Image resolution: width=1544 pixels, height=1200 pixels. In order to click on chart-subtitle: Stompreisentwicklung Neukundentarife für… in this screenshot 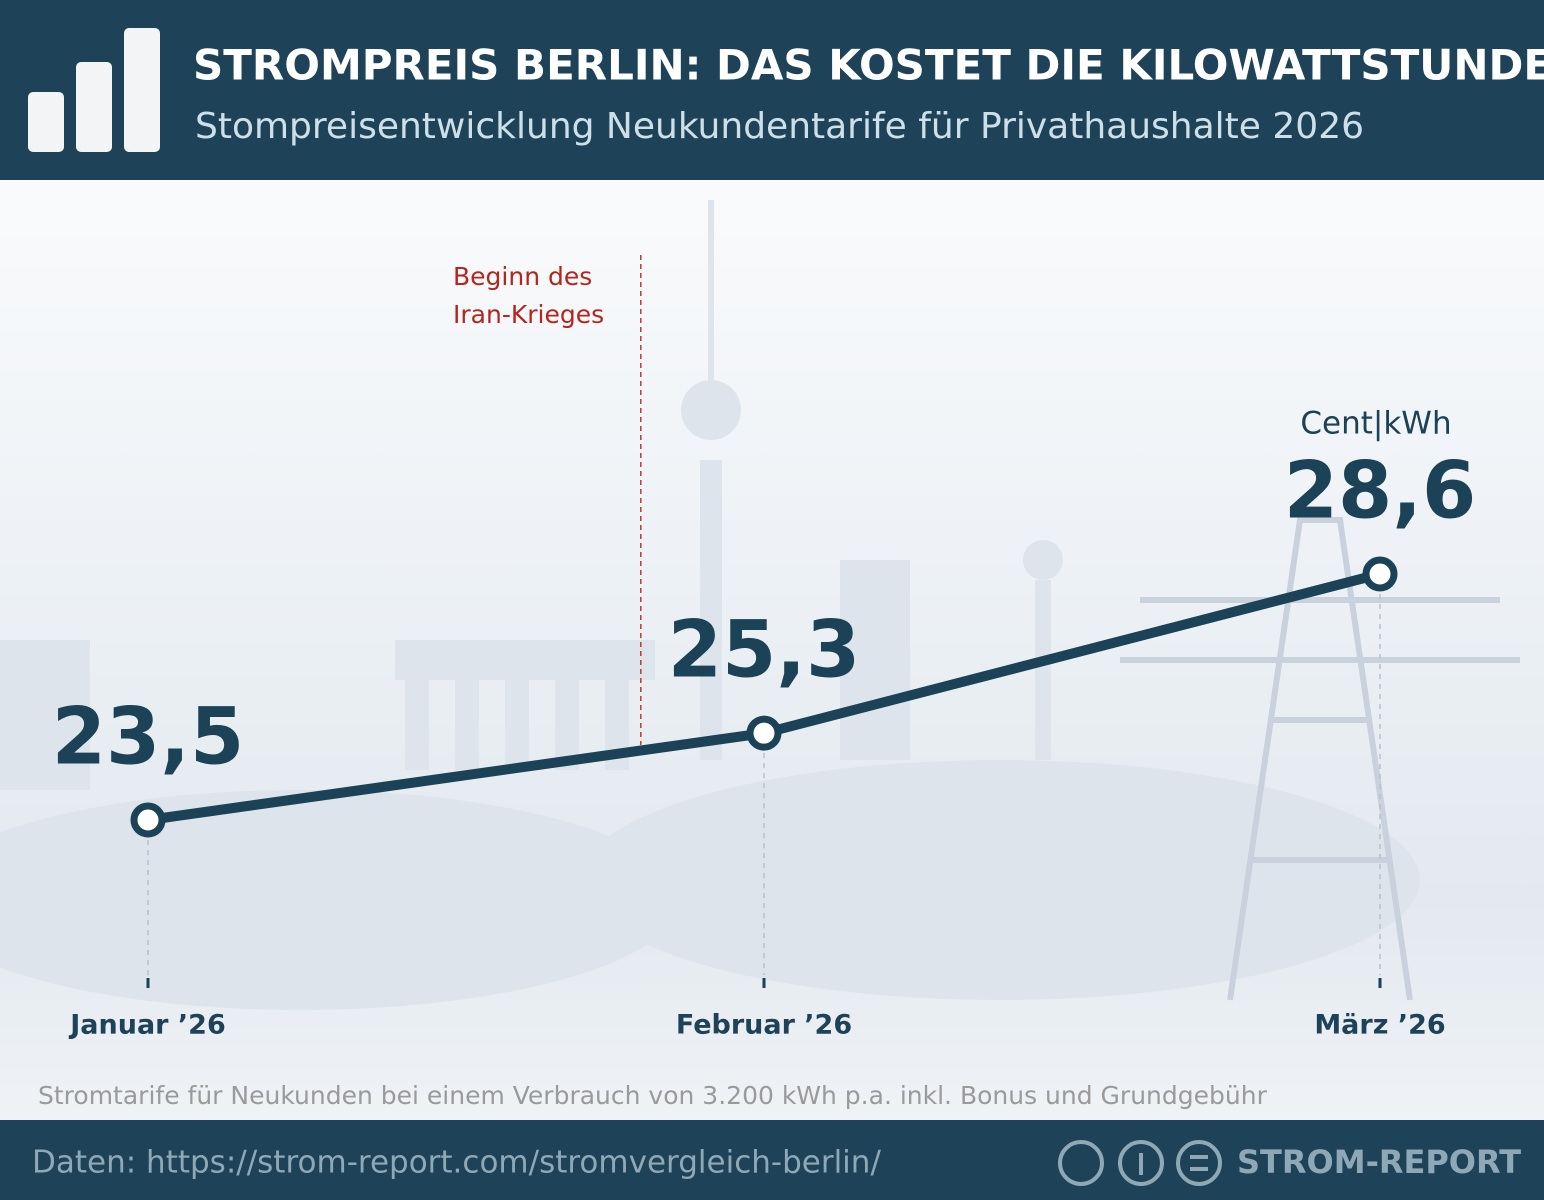, I will do `click(779, 126)`.